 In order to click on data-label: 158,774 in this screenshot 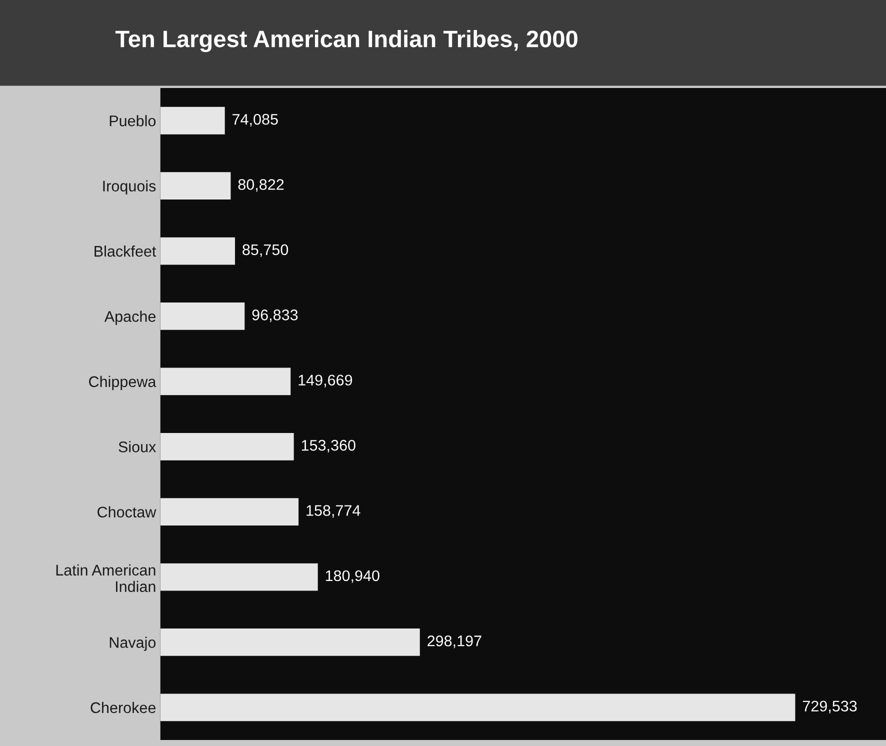, I will do `click(333, 511)`.